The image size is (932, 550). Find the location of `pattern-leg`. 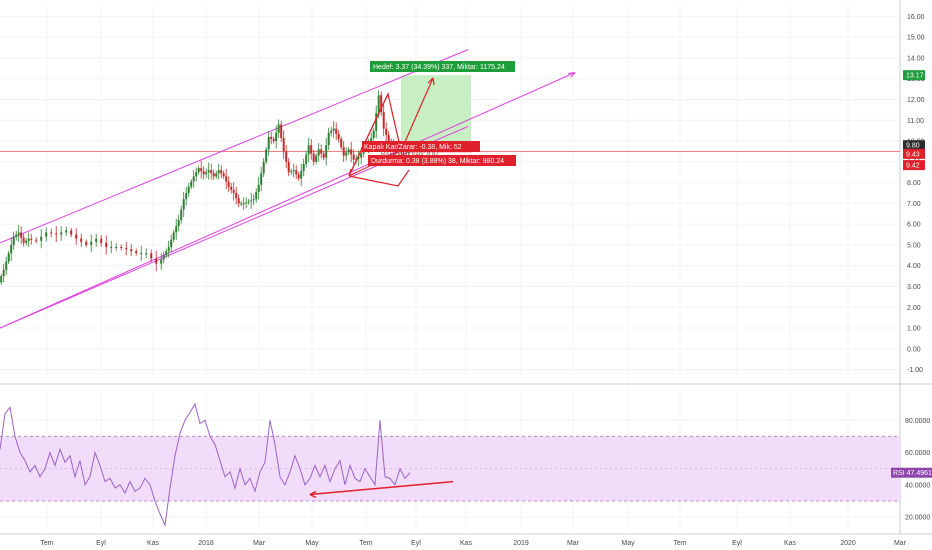

pattern-leg is located at coordinates (368, 135).